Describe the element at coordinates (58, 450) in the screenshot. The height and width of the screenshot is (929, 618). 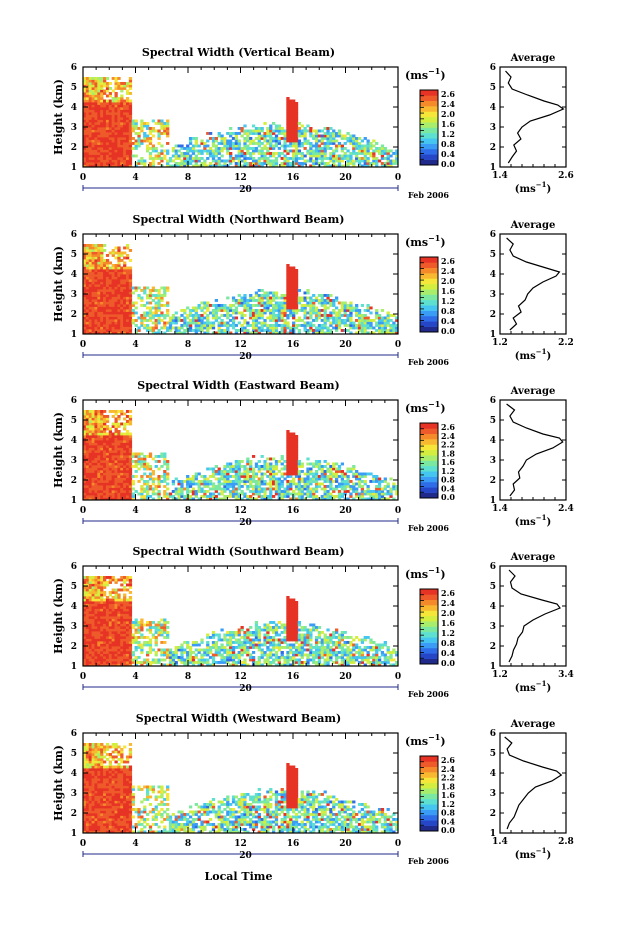
I see `y-axis-label: Height (km)` at that location.